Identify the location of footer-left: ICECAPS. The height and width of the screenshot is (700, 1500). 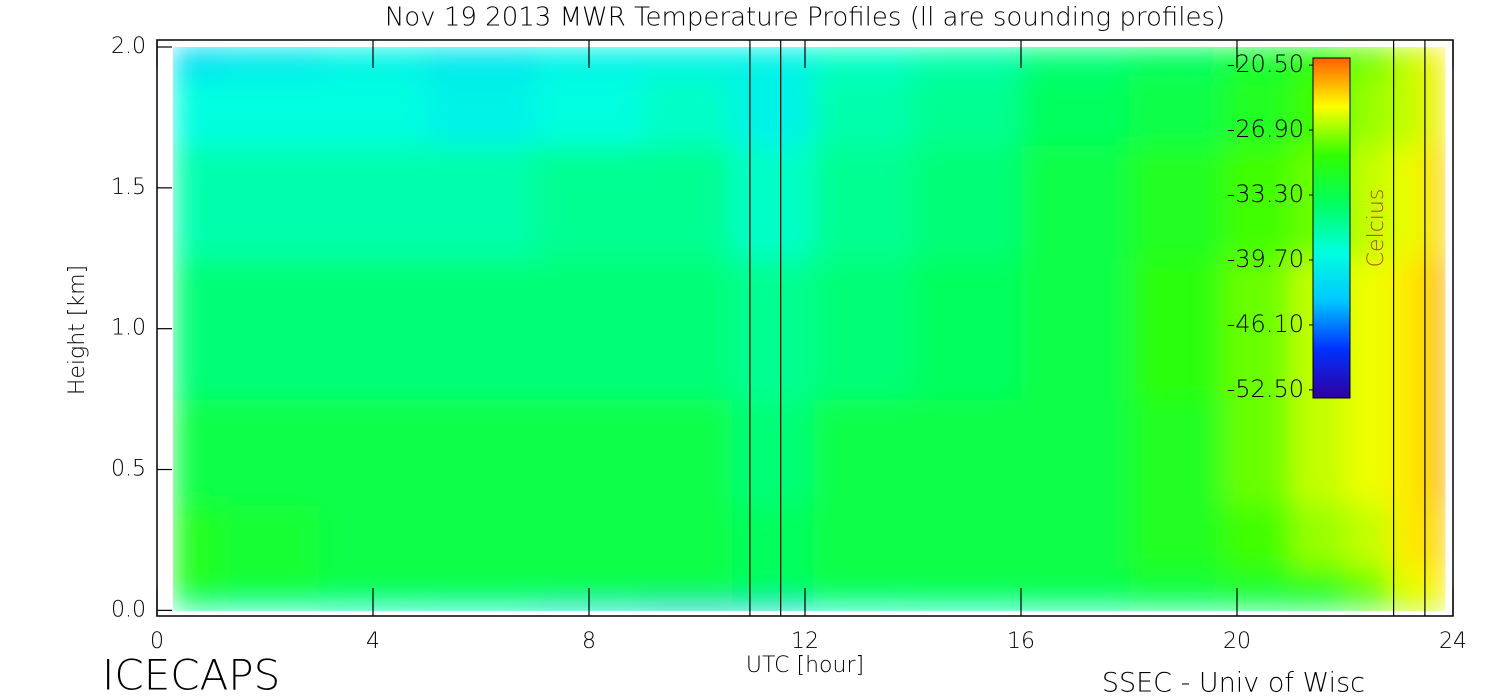
(191, 675).